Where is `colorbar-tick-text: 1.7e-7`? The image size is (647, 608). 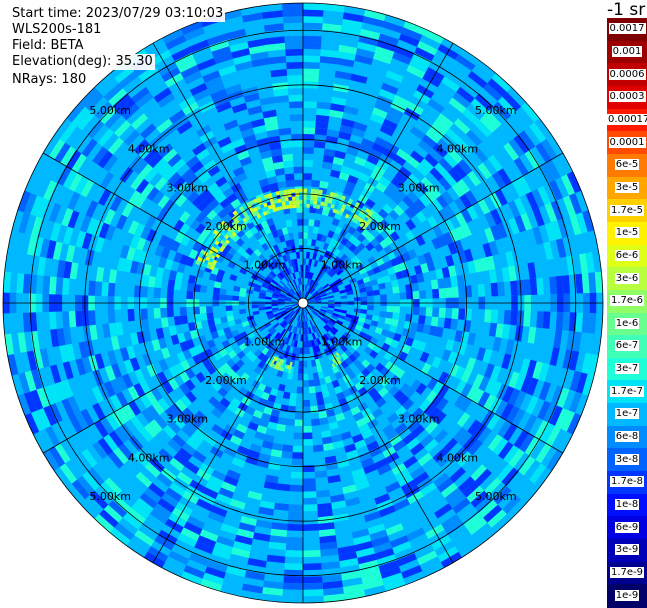
colorbar-tick-text: 1.7e-7 is located at coordinates (627, 391).